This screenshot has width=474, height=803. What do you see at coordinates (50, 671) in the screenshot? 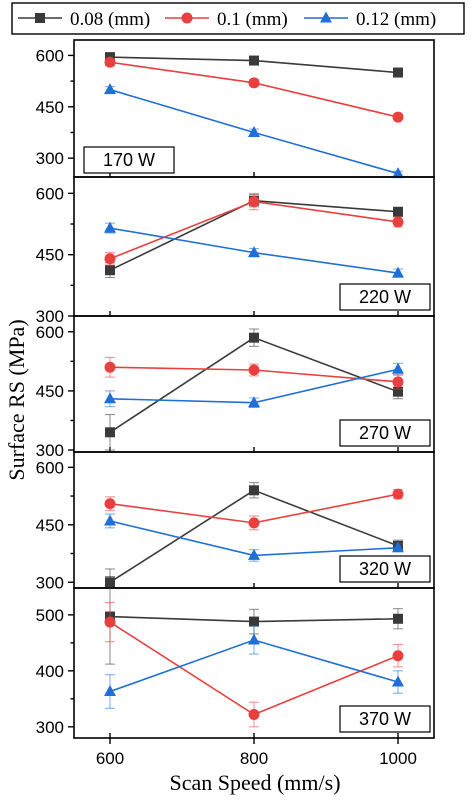
I see `y-tick-label: 400` at bounding box center [50, 671].